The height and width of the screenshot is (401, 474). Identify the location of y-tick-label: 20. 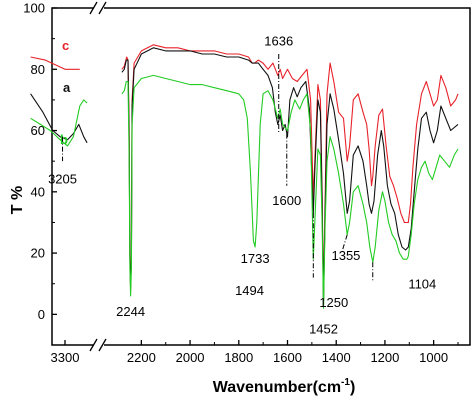
(38, 253).